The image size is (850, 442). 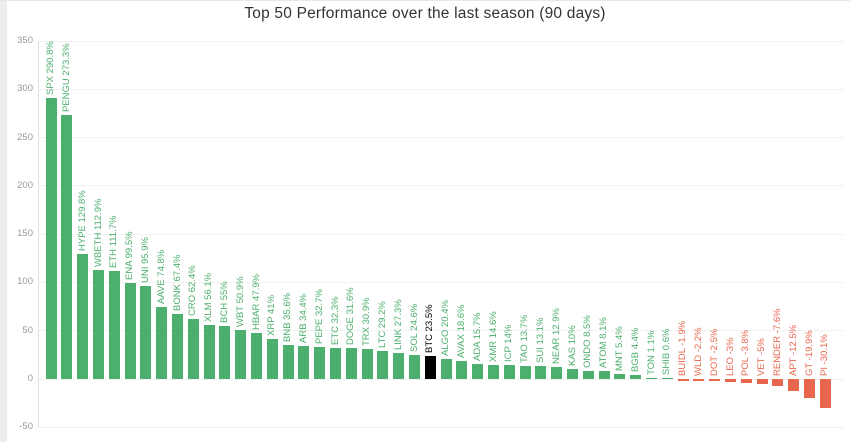 I want to click on bar-bonk, so click(x=177, y=346).